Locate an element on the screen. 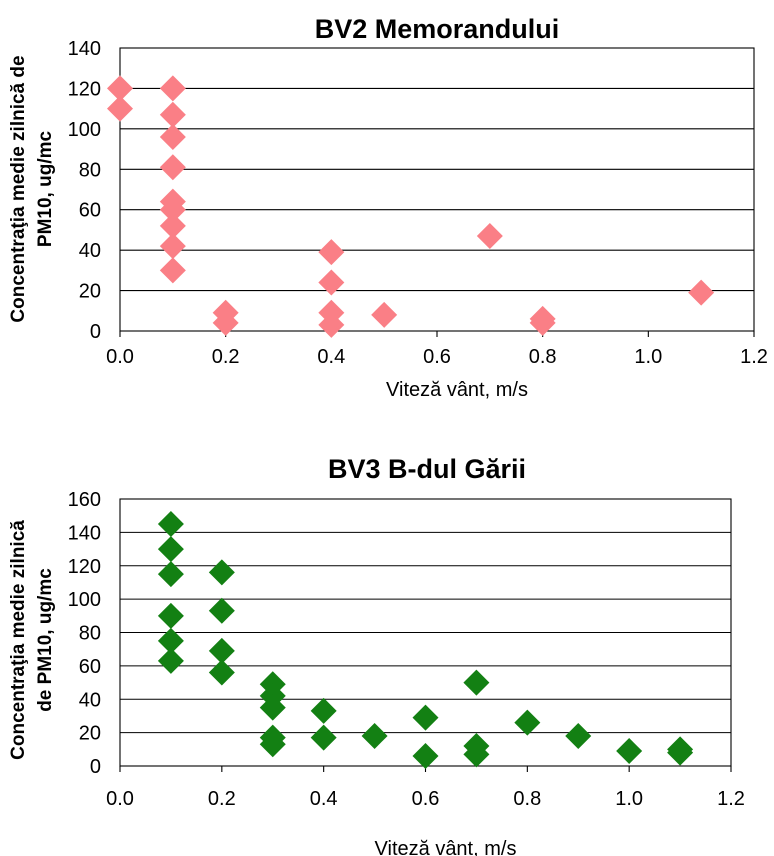 Image resolution: width=774 pixels, height=856 pixels. chart-title: BV2 Memorandului is located at coordinates (437, 29).